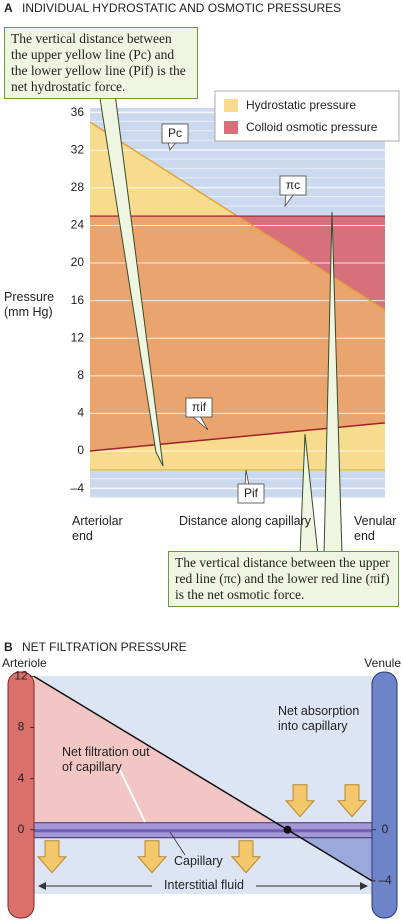 This screenshot has width=403, height=920. I want to click on y-tick-label: 24, so click(78, 225).